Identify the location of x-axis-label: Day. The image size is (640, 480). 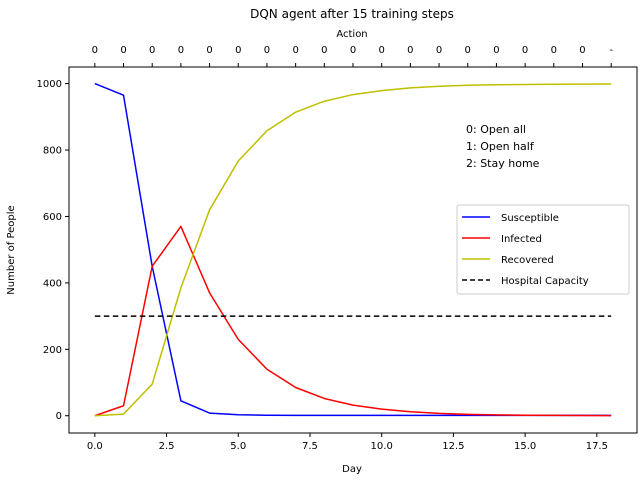
(352, 469).